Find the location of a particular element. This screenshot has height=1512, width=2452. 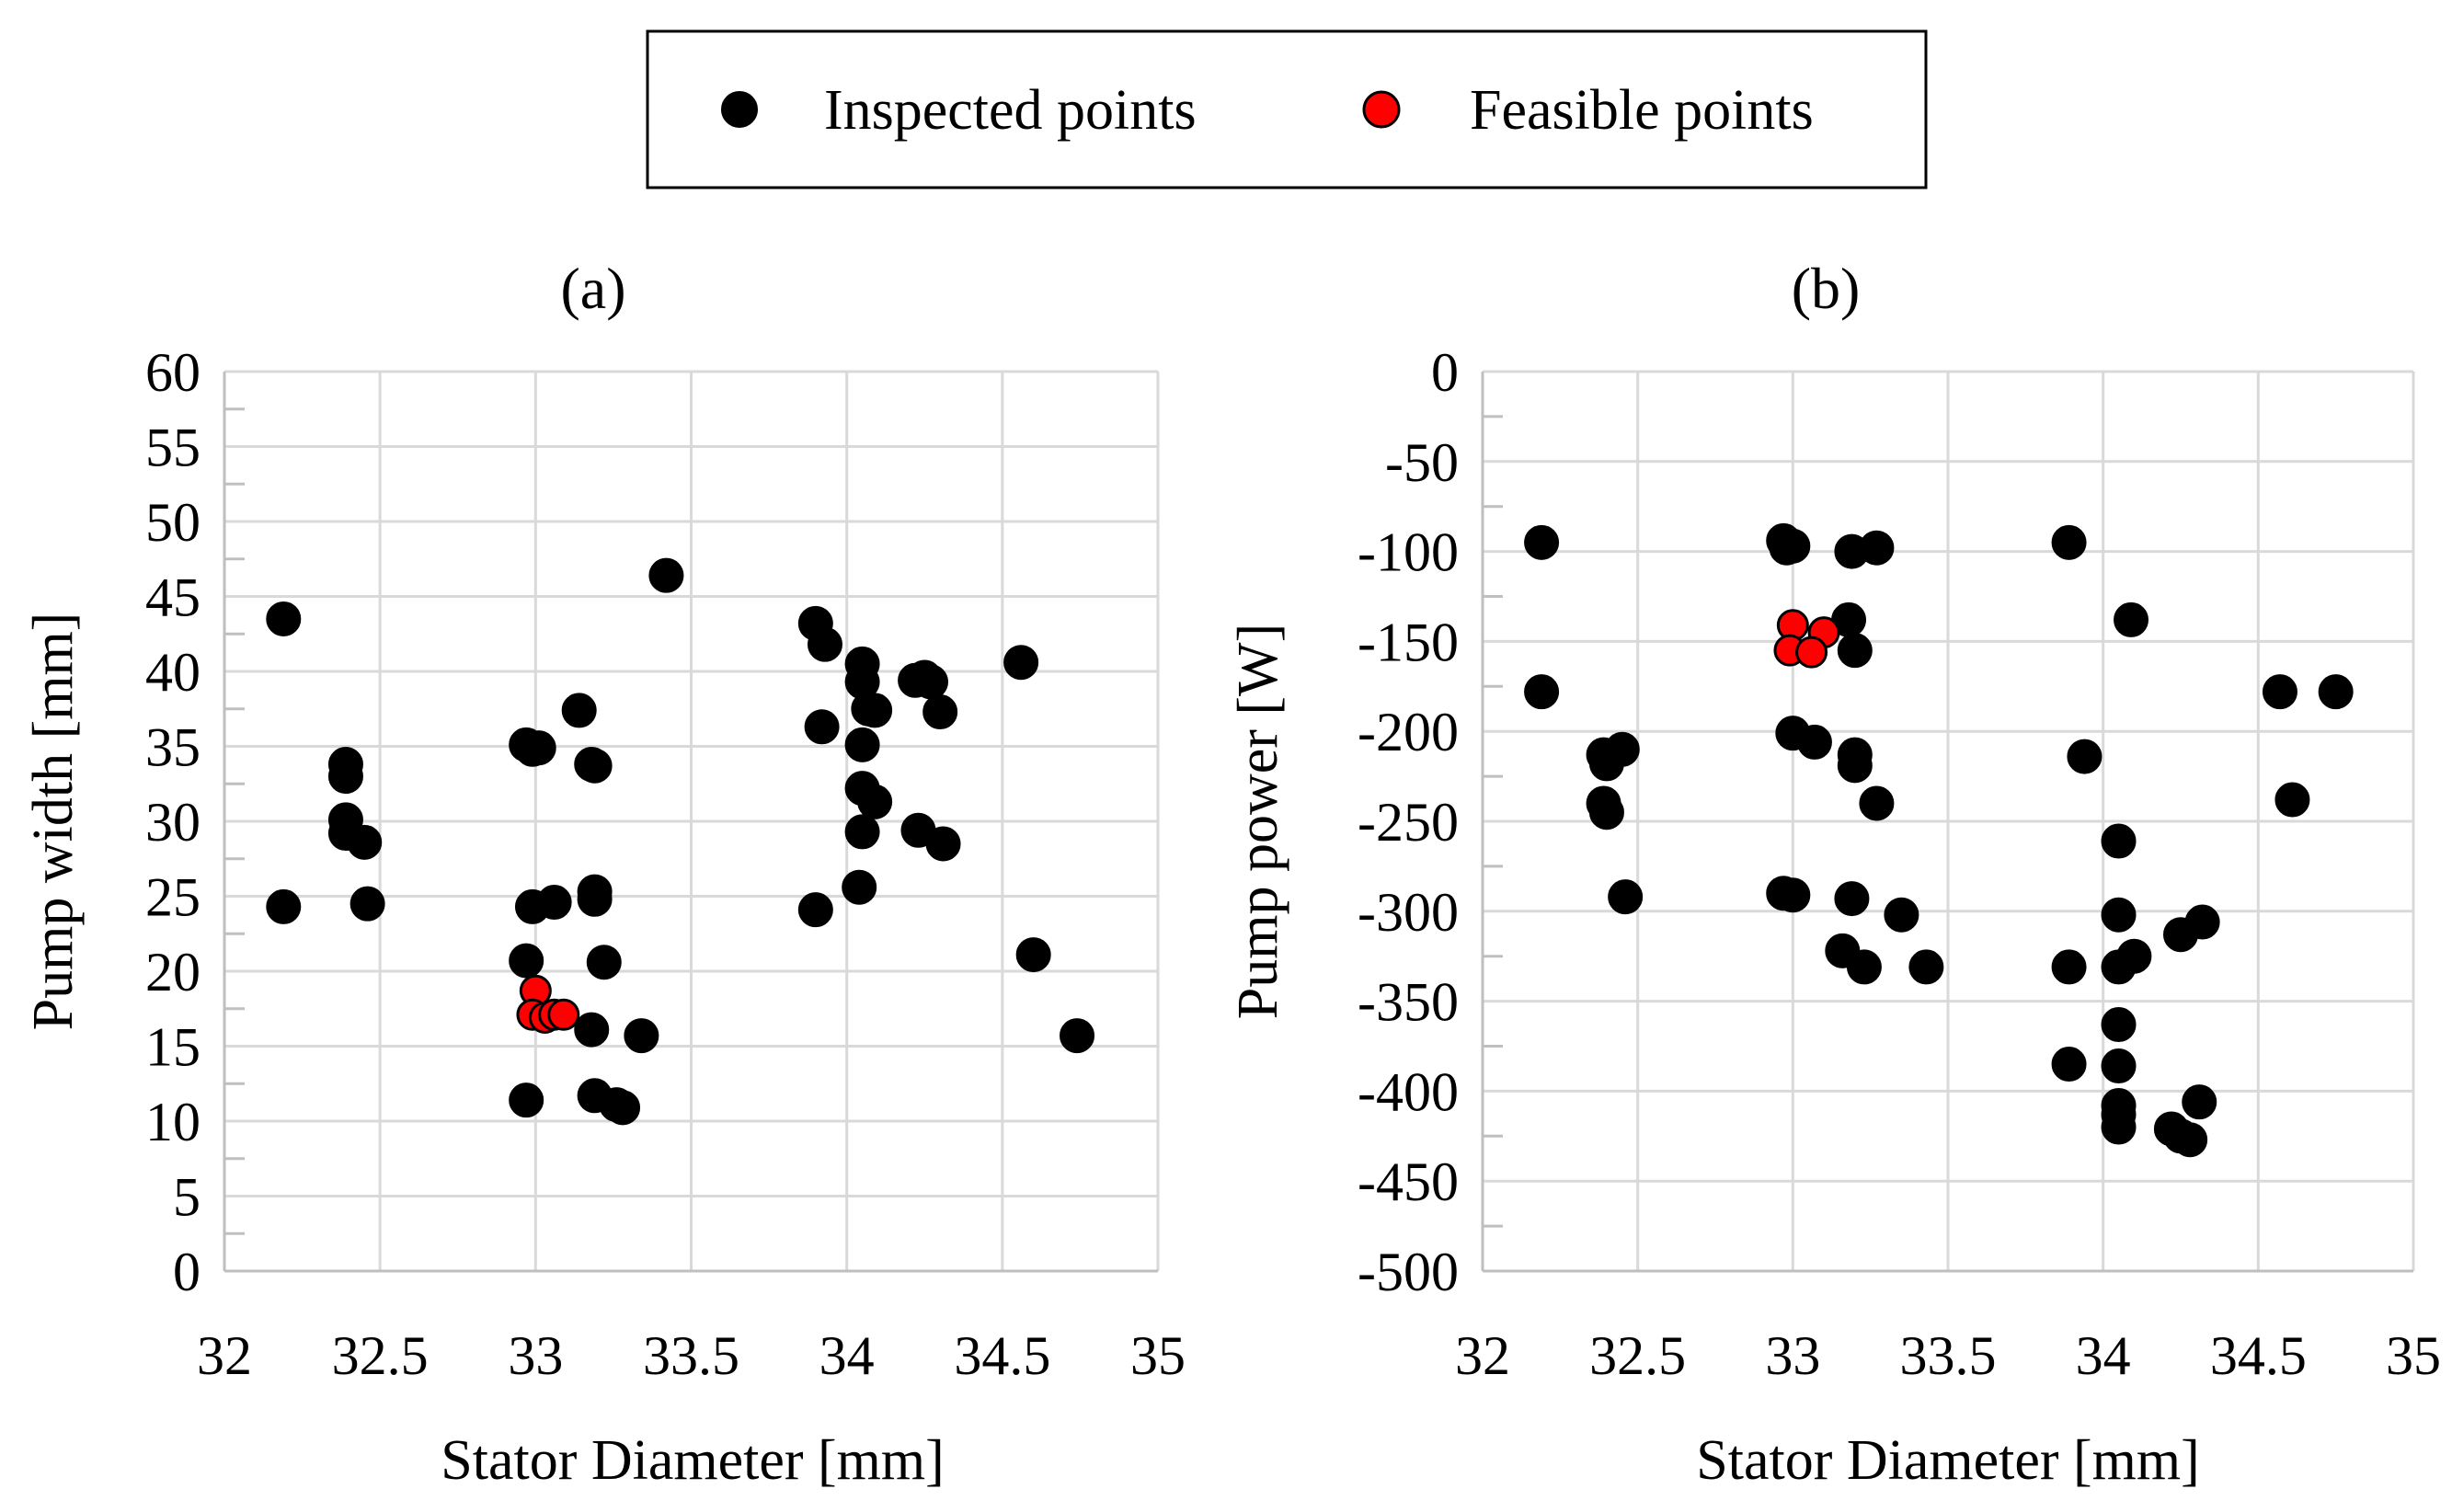

y-tick-label: 15 is located at coordinates (173, 1047).